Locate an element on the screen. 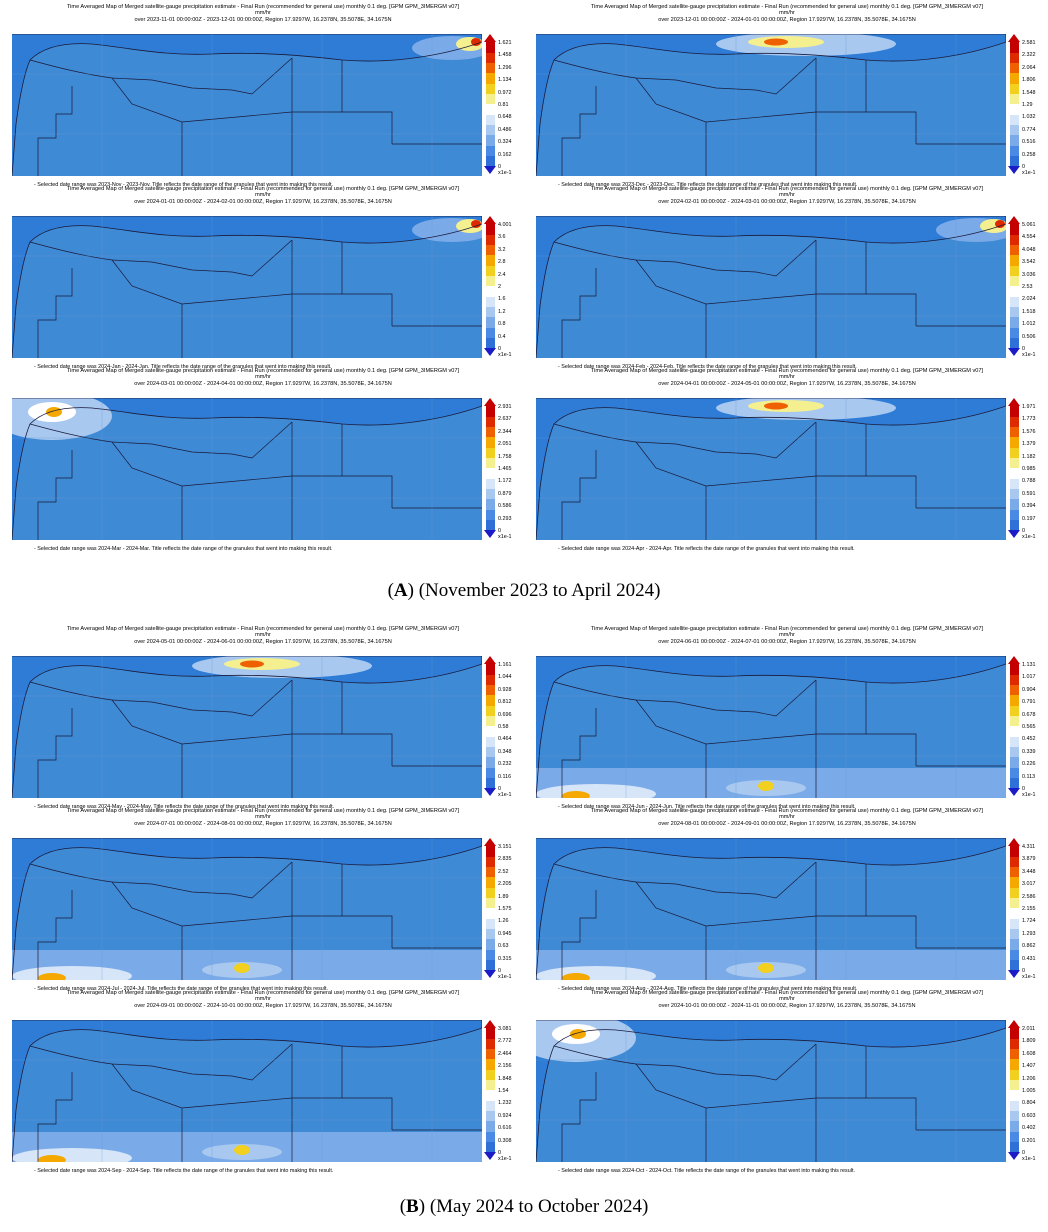  colorbar-tick-label: 4.048 is located at coordinates (1029, 249).